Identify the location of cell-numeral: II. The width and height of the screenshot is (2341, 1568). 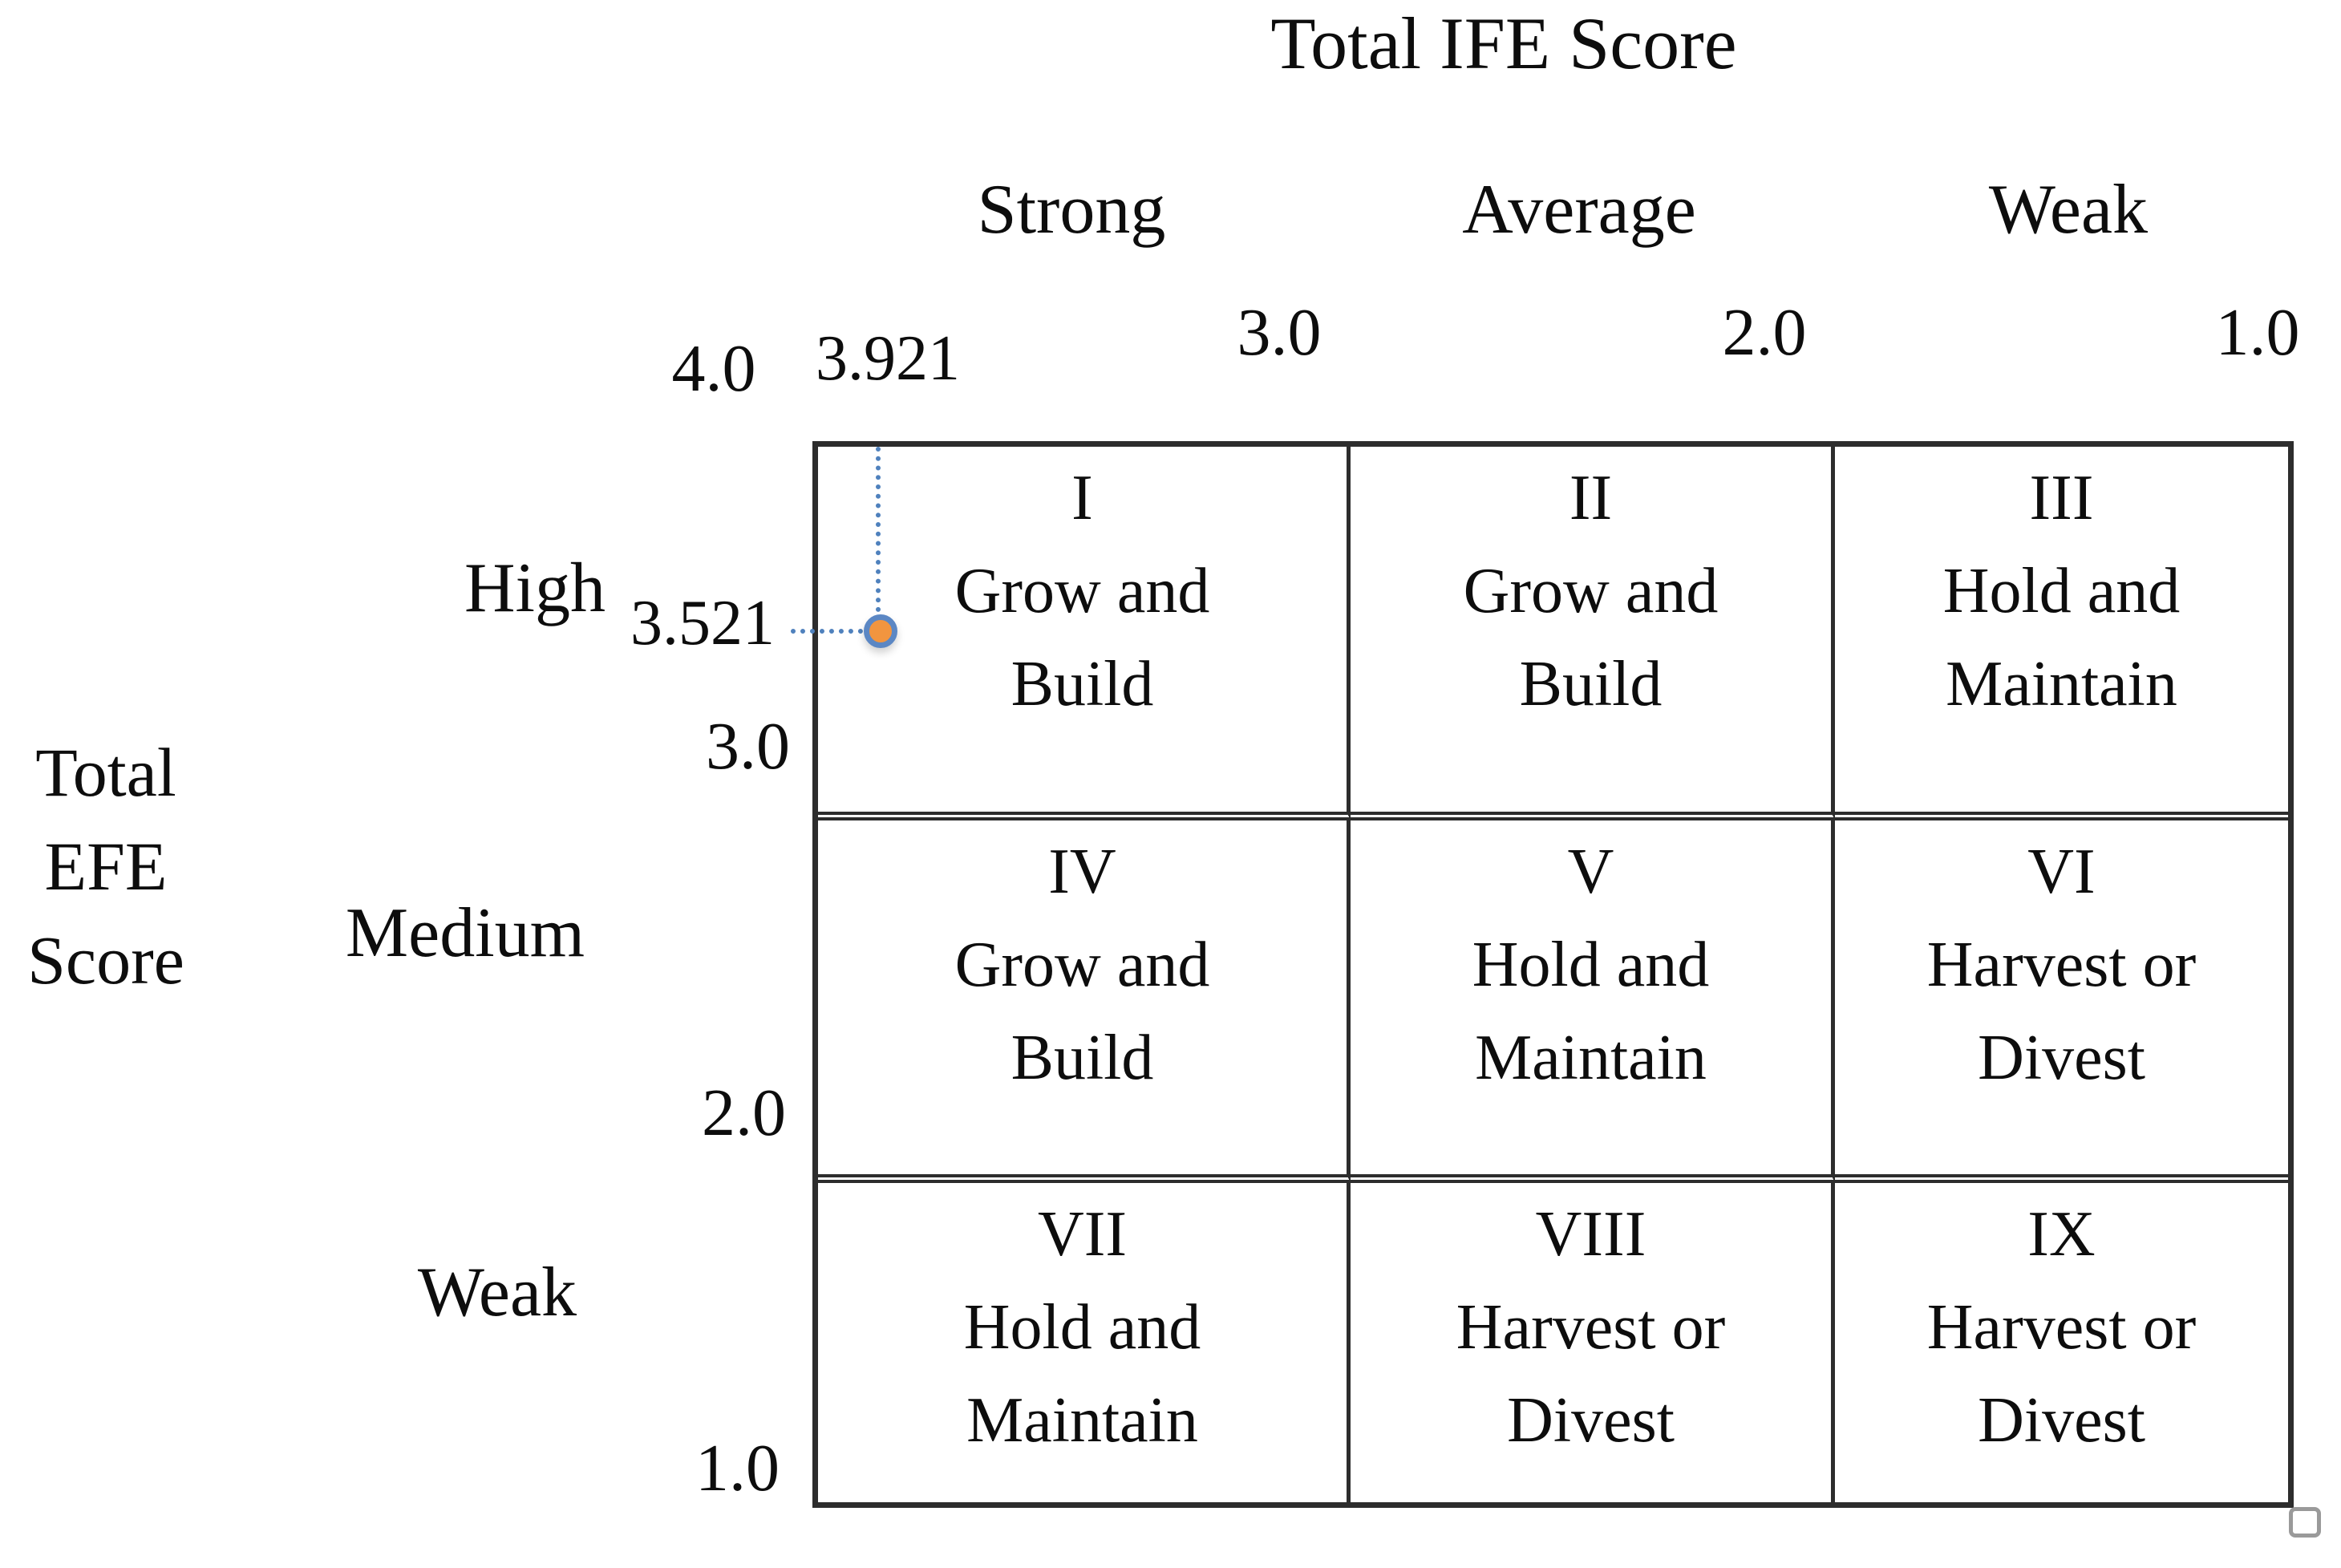
(1591, 498).